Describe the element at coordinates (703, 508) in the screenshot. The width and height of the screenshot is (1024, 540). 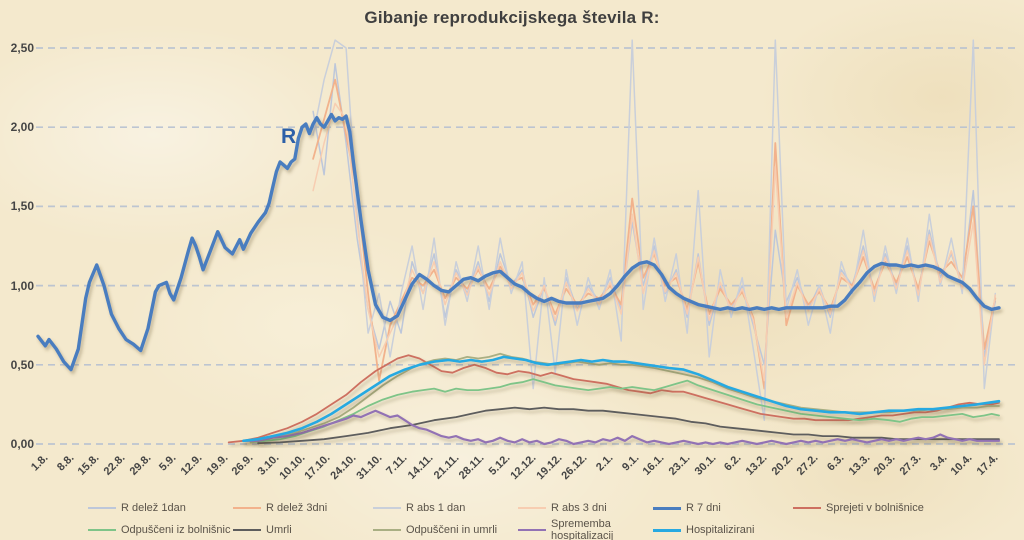
I see `legend-label: R 7 dni` at that location.